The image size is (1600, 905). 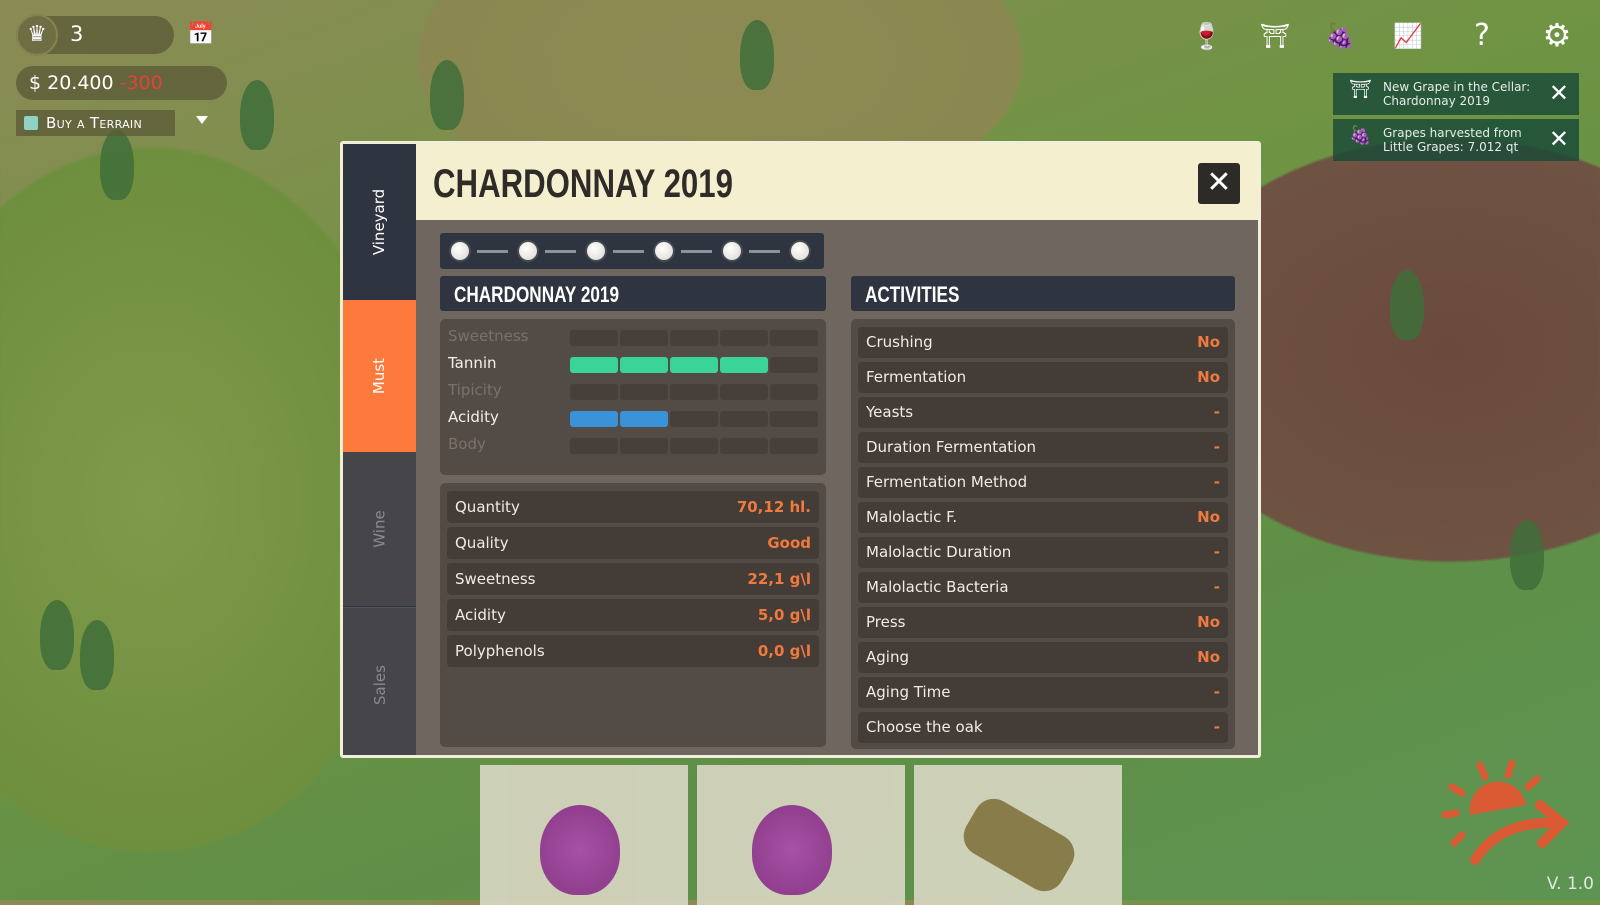 What do you see at coordinates (912, 517) in the screenshot?
I see `activity-label: Malolactic F.` at bounding box center [912, 517].